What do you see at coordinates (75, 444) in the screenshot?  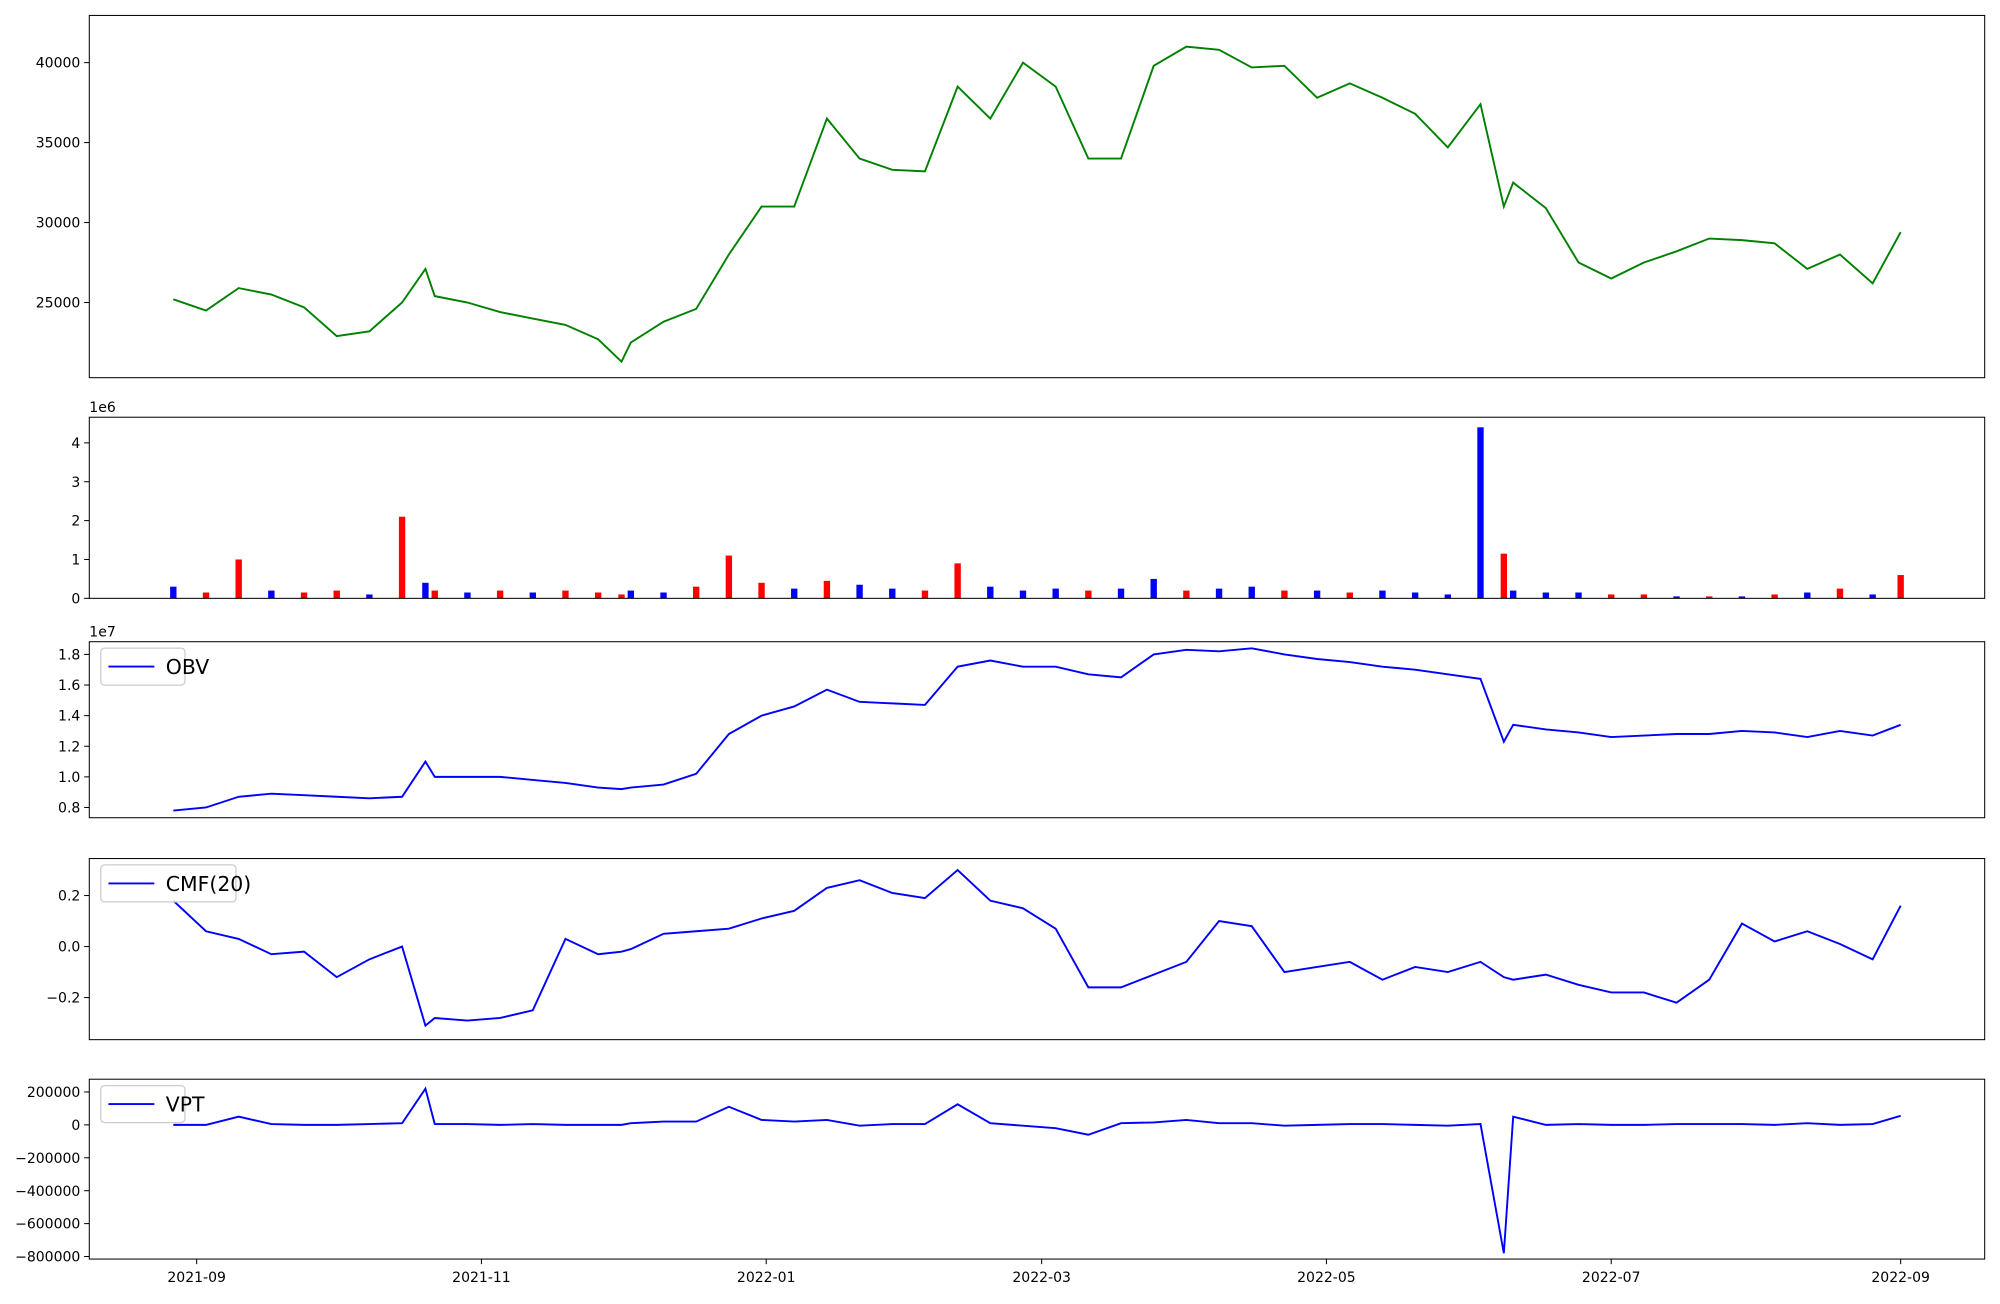 I see `y-tick-label: 4` at bounding box center [75, 444].